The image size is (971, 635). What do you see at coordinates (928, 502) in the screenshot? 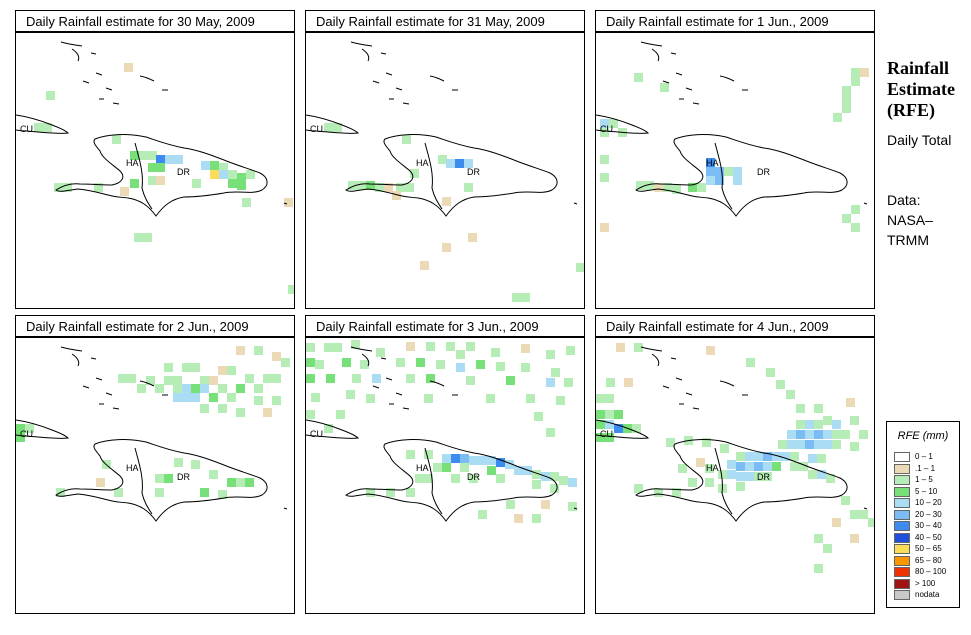
I see `legend-label: 10 – 20` at bounding box center [928, 502].